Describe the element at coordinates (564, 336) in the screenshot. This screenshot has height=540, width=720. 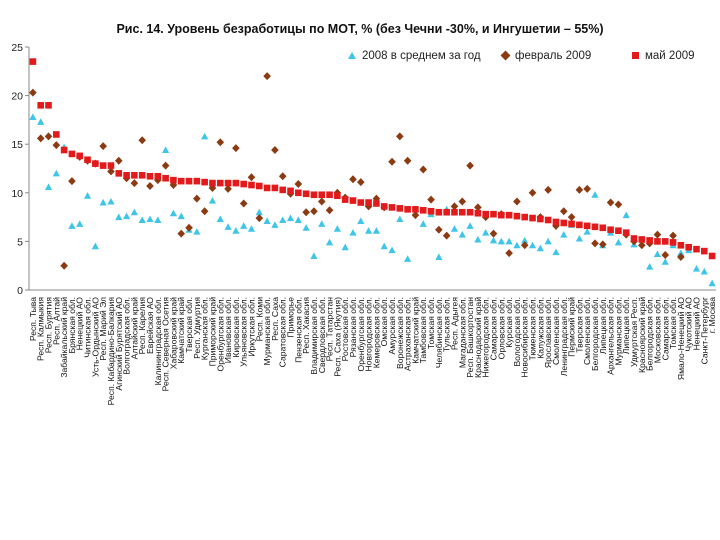
I see `x-tick-label: Ленинградская обл.` at that location.